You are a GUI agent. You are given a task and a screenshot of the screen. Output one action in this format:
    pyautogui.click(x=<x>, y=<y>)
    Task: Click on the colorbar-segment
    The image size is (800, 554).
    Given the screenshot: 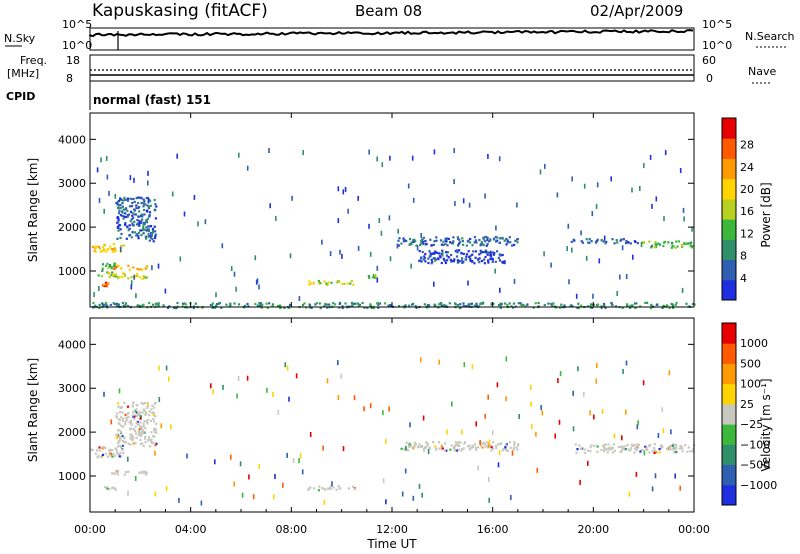 What is the action you would take?
    pyautogui.click(x=729, y=434)
    